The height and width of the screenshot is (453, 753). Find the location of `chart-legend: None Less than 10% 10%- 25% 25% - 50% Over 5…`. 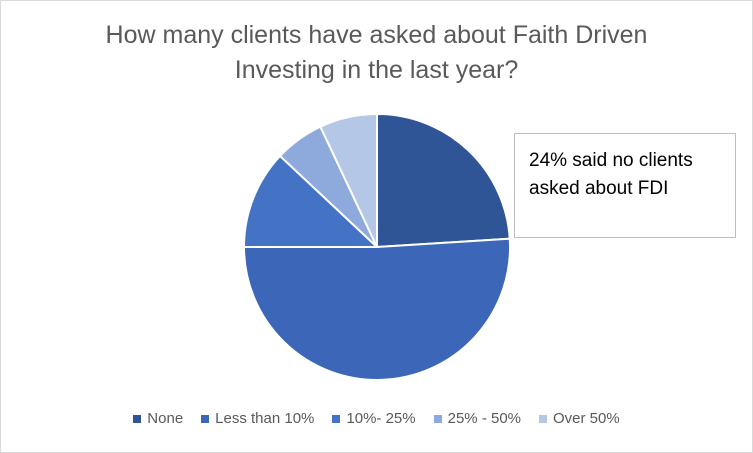

chart-legend: None Less than 10% 10%- 25% 25% - 50% Over 5… is located at coordinates (376, 418).